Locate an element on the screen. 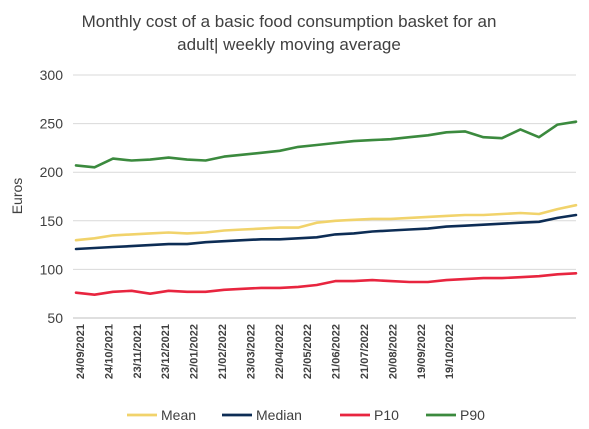 The height and width of the screenshot is (429, 589). y-tick-label: 150 is located at coordinates (52, 221).